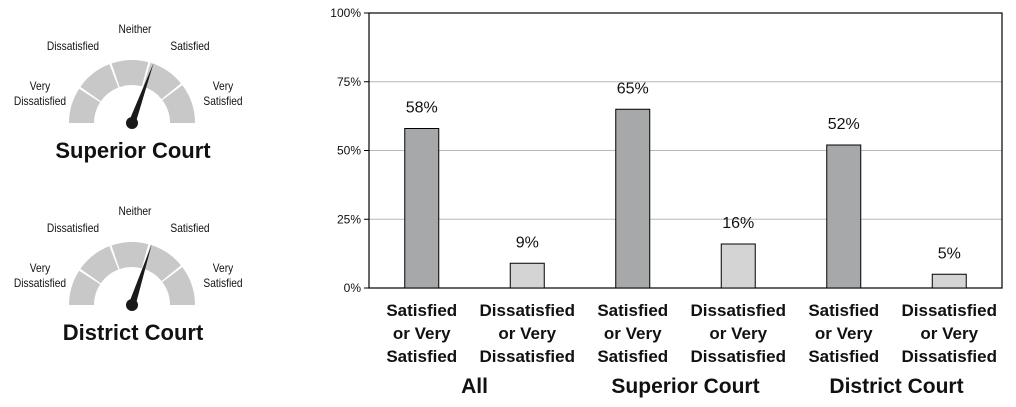 The image size is (1016, 407). I want to click on gauge-title: Superior Court, so click(133, 150).